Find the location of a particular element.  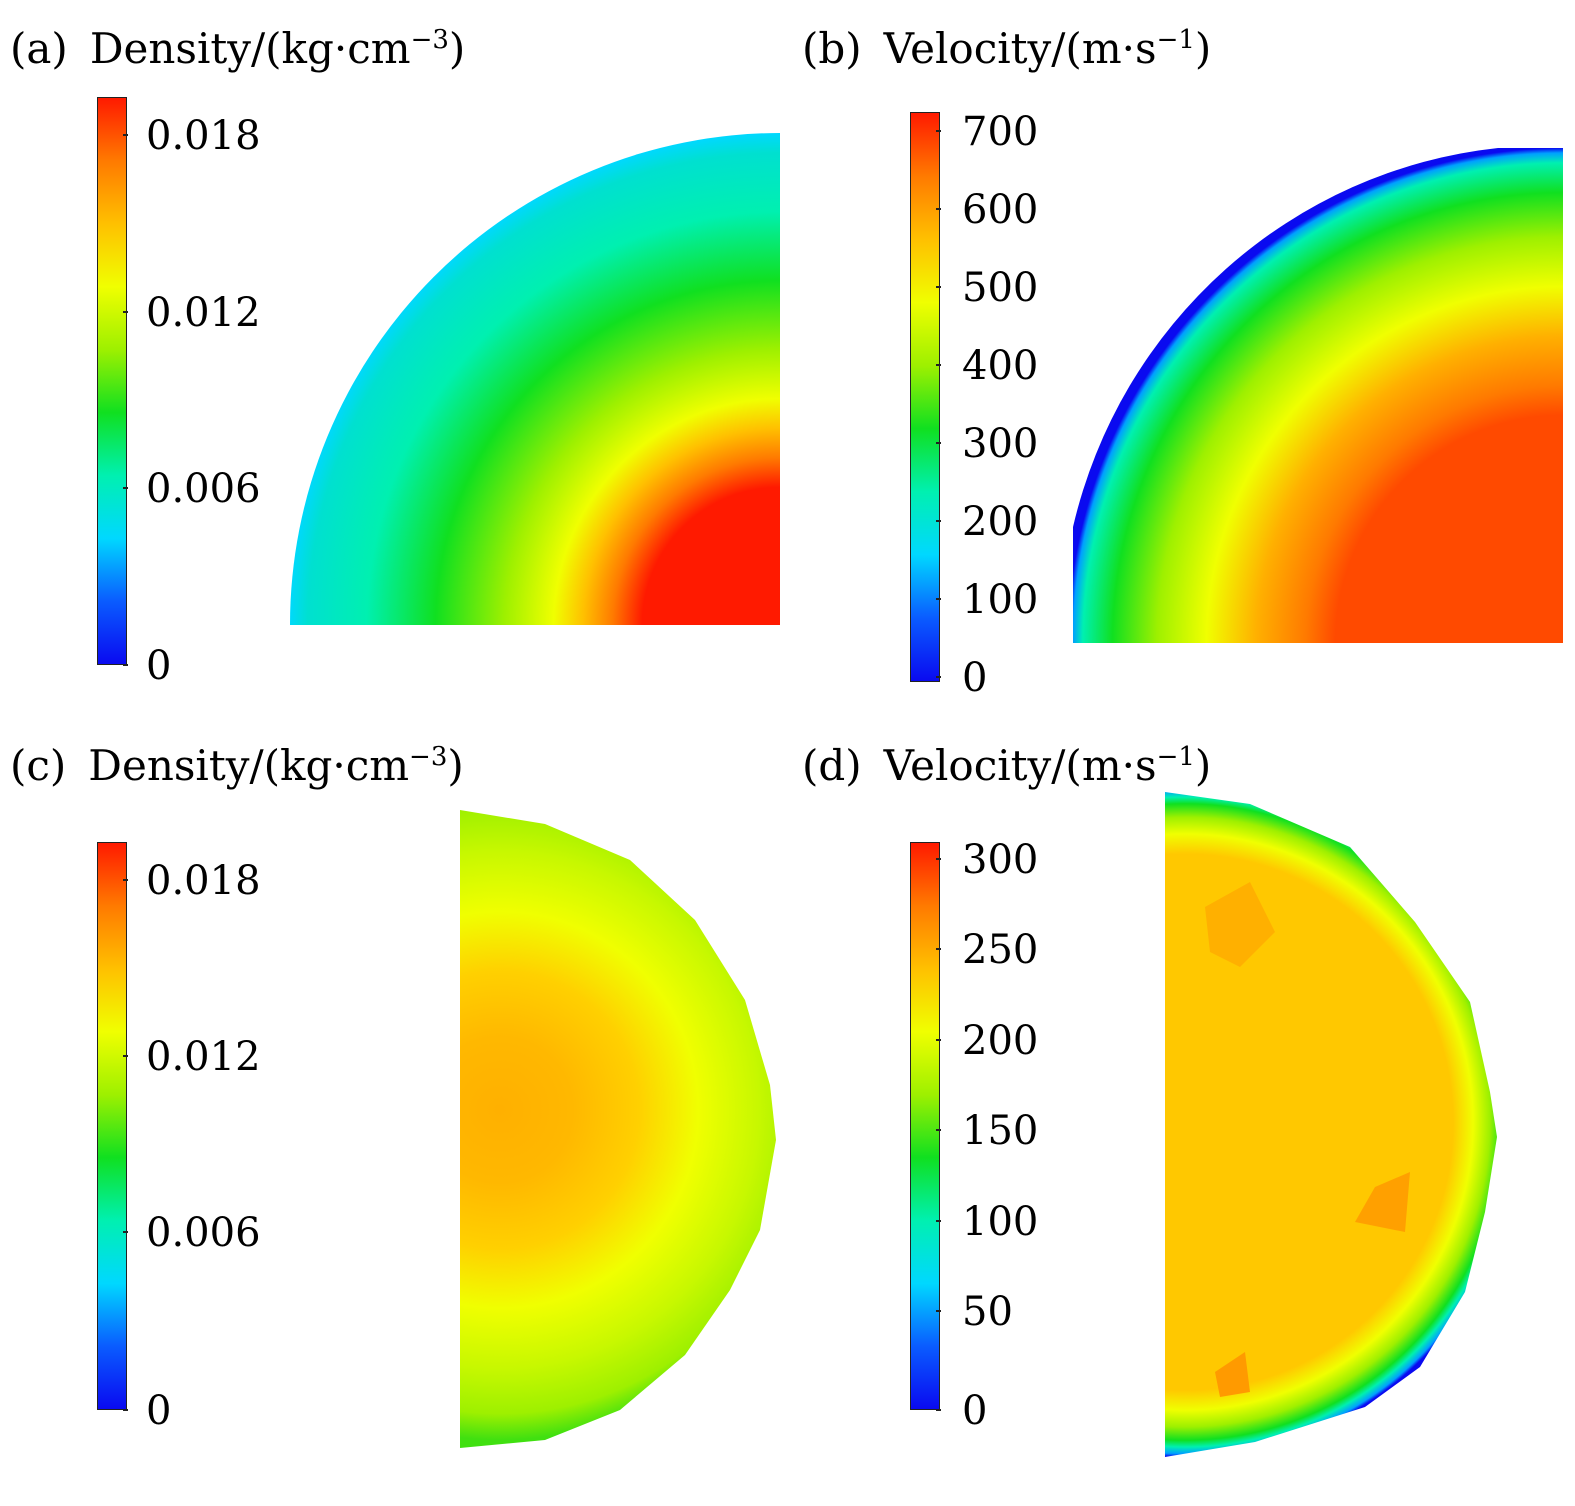

panel-a-title-close: ) is located at coordinates (457, 48).